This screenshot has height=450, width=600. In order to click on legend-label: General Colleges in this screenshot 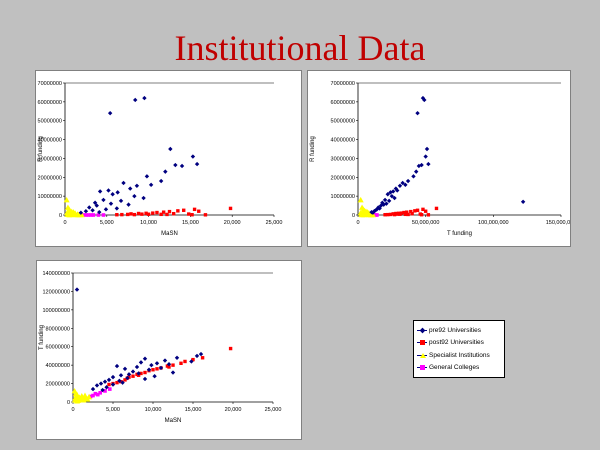, I will do `click(454, 368)`.